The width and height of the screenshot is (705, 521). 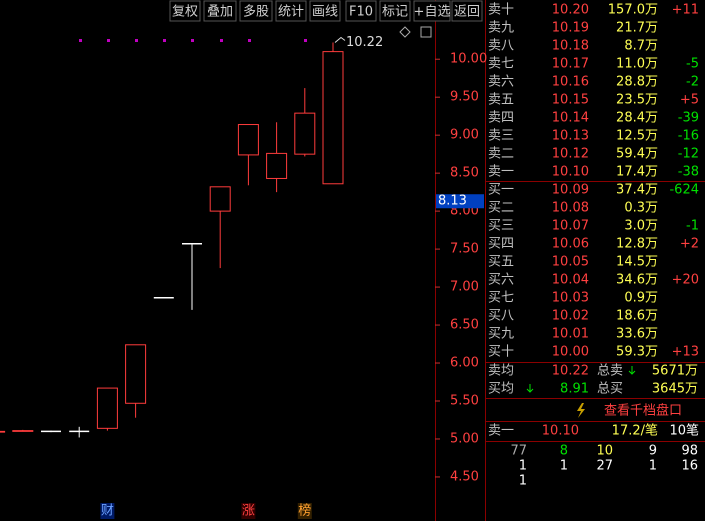 I want to click on y-tick-label: 5.00, so click(x=464, y=438).